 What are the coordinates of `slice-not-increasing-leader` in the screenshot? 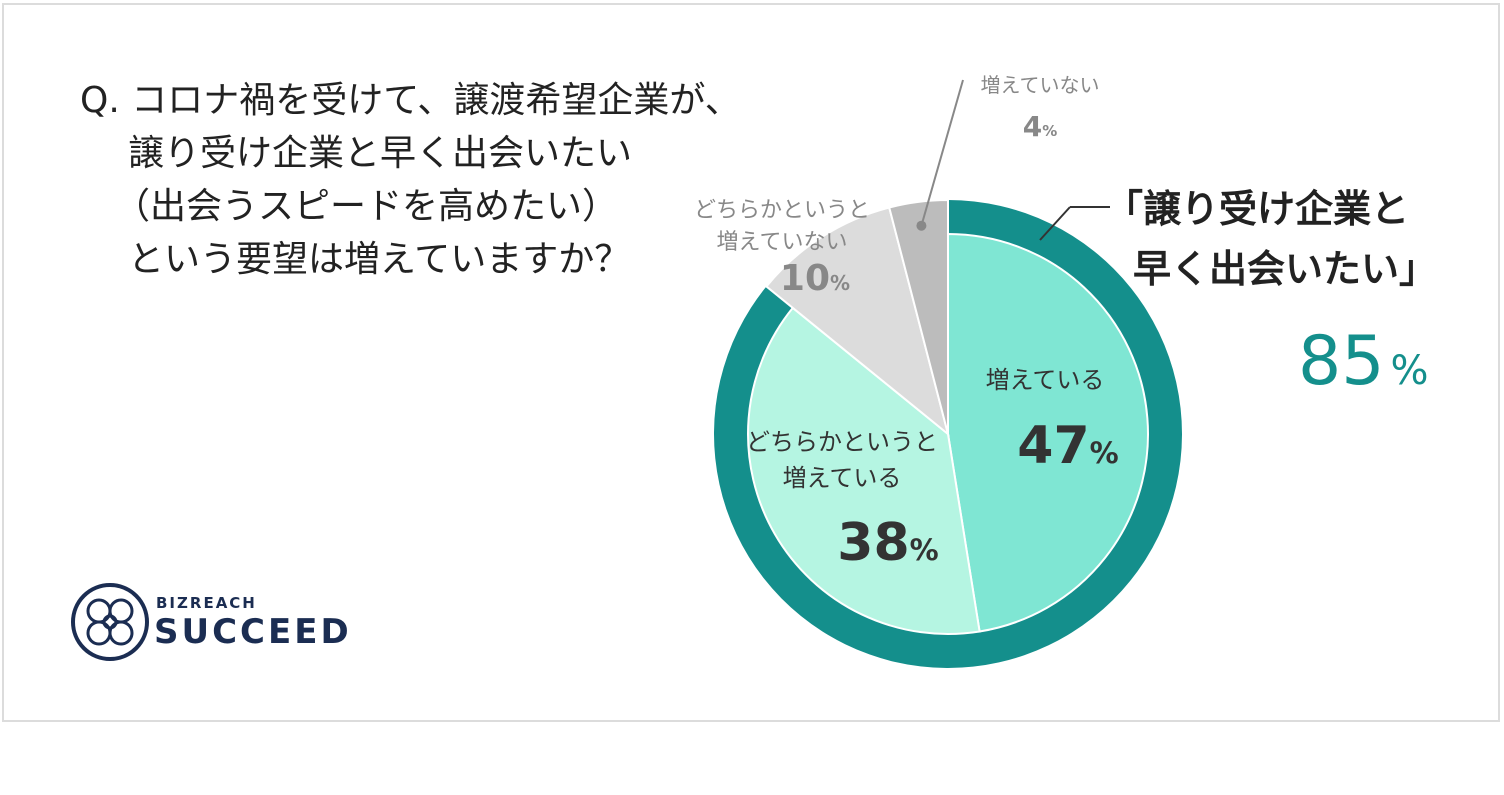 It's located at (940, 155).